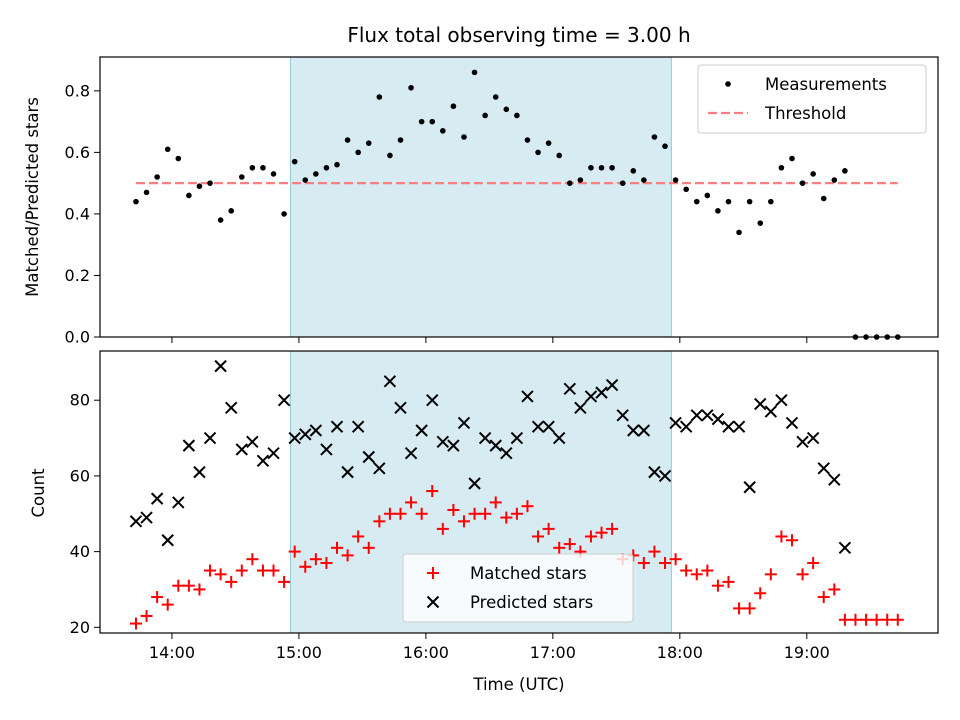 Image resolution: width=960 pixels, height=720 pixels. What do you see at coordinates (807, 652) in the screenshot?
I see `x-tick-label: 19:00` at bounding box center [807, 652].